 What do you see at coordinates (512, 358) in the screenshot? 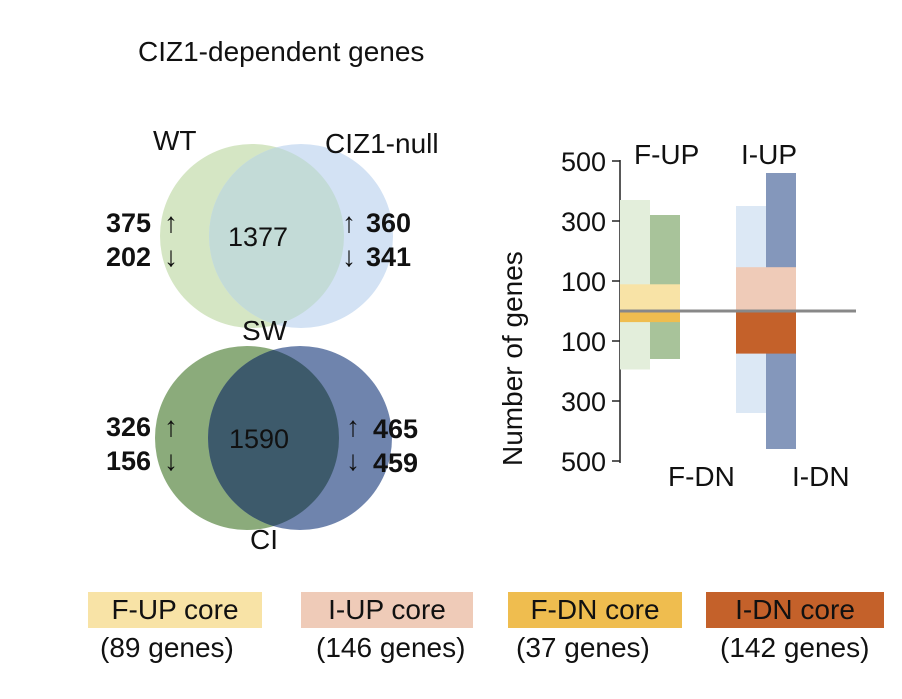
I see `chart-y-axis-label: Number of genes` at bounding box center [512, 358].